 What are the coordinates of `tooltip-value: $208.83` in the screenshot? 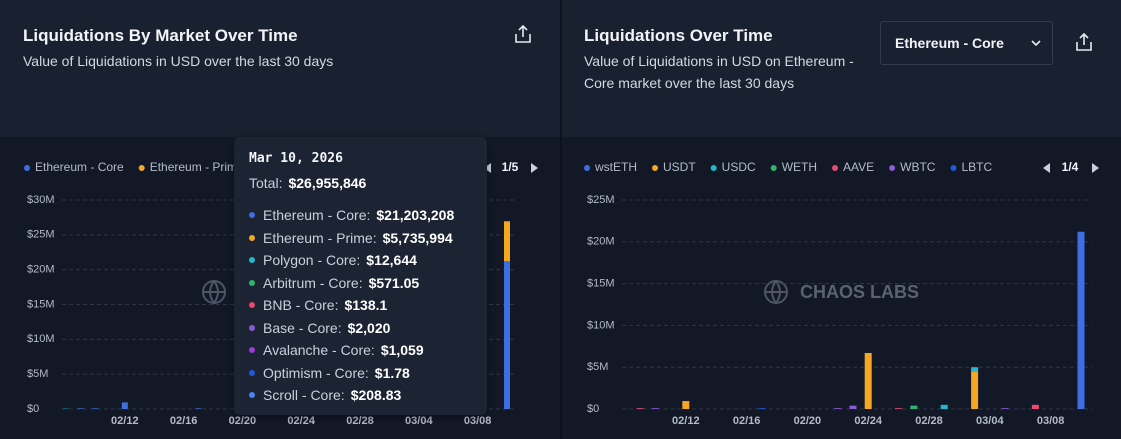 It's located at (376, 395).